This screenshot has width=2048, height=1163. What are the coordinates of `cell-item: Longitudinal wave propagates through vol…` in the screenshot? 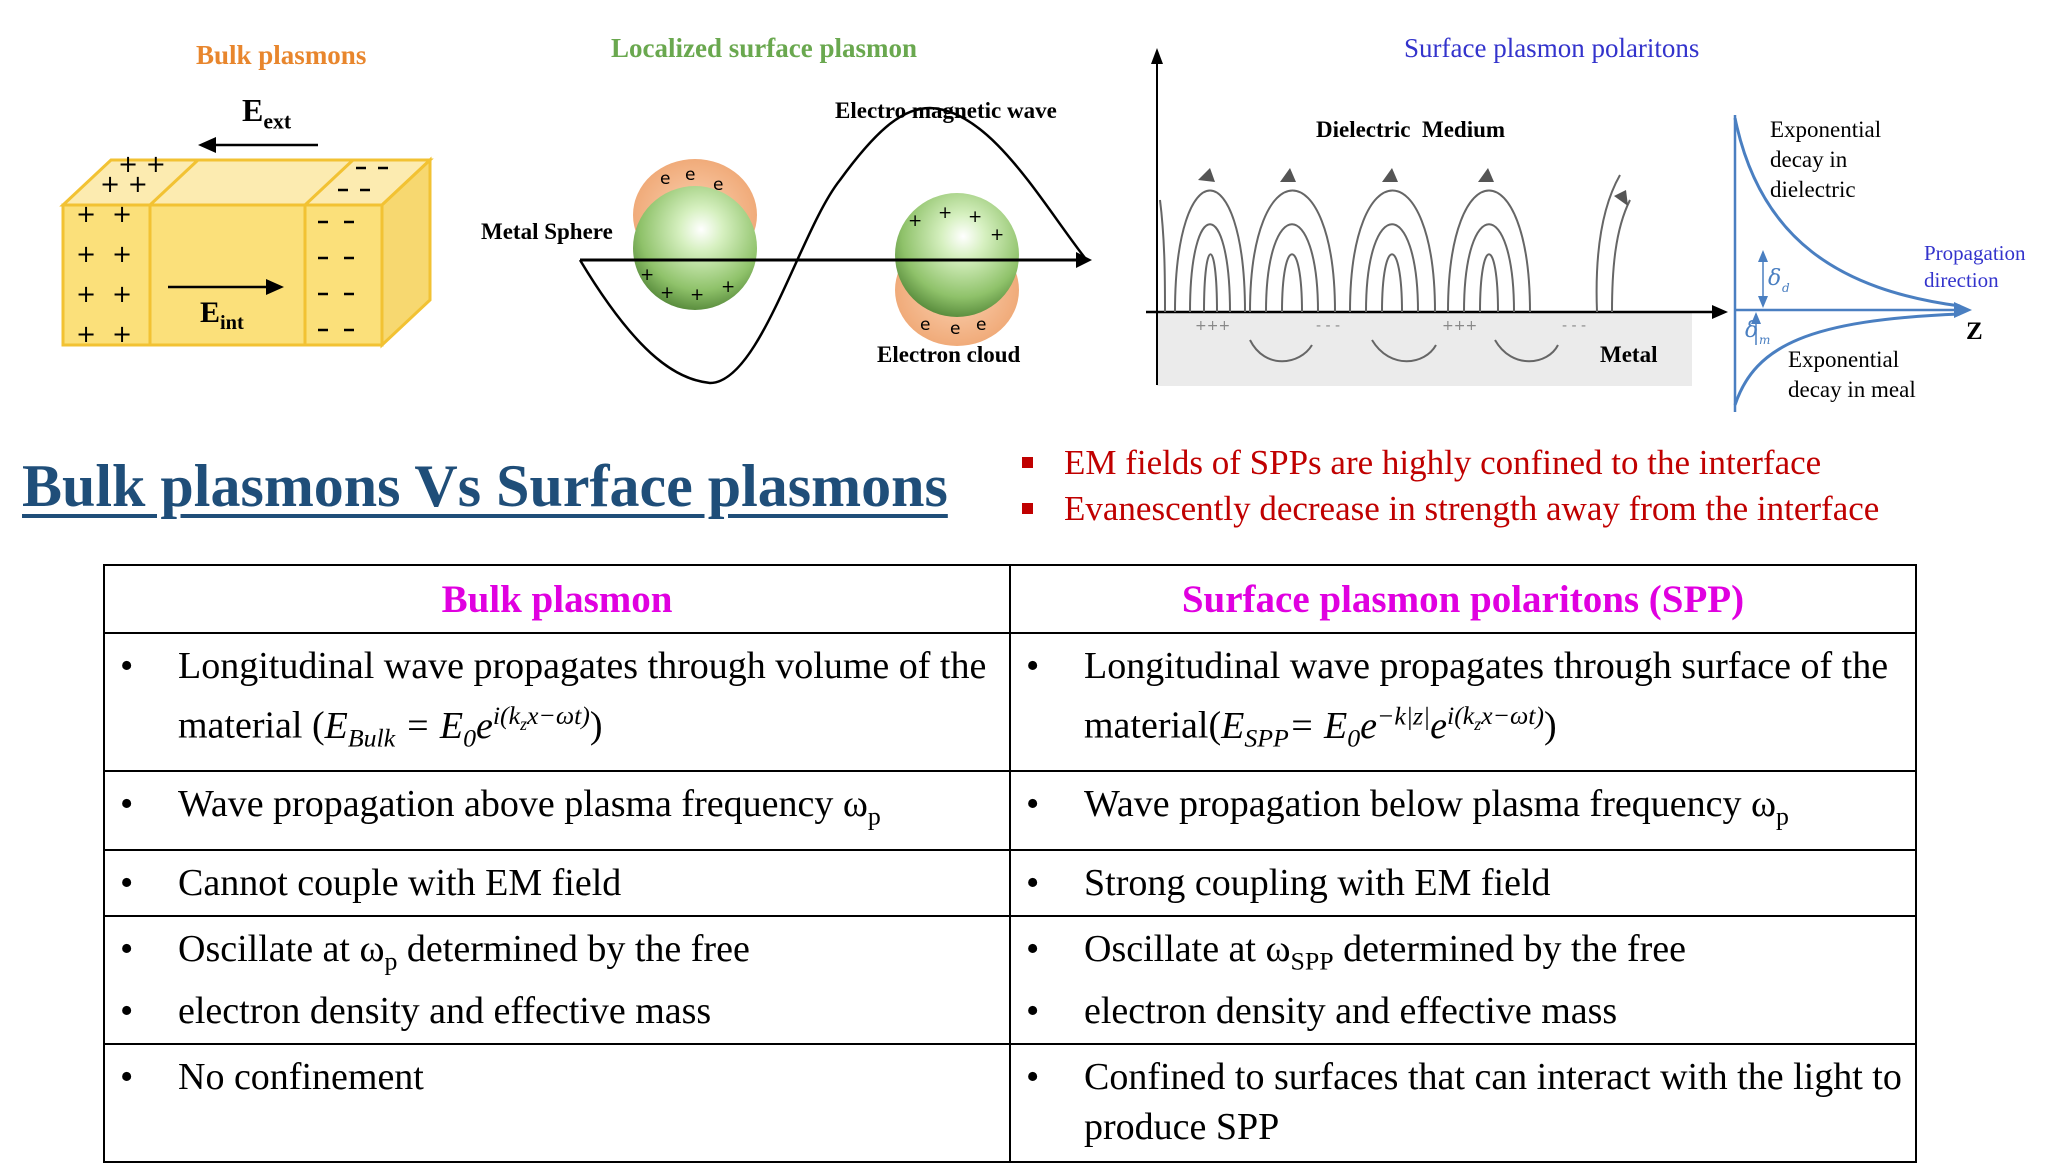 It's located at (552, 702).